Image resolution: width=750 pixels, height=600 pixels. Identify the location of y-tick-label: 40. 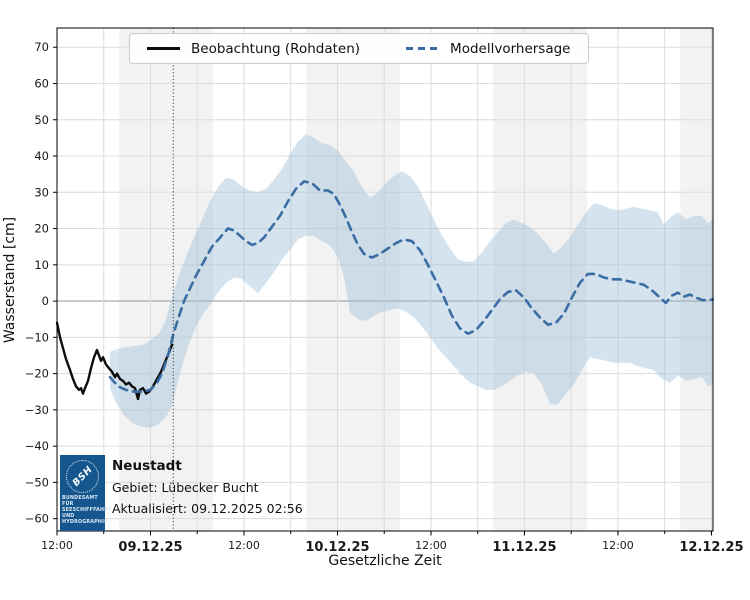
(41, 156).